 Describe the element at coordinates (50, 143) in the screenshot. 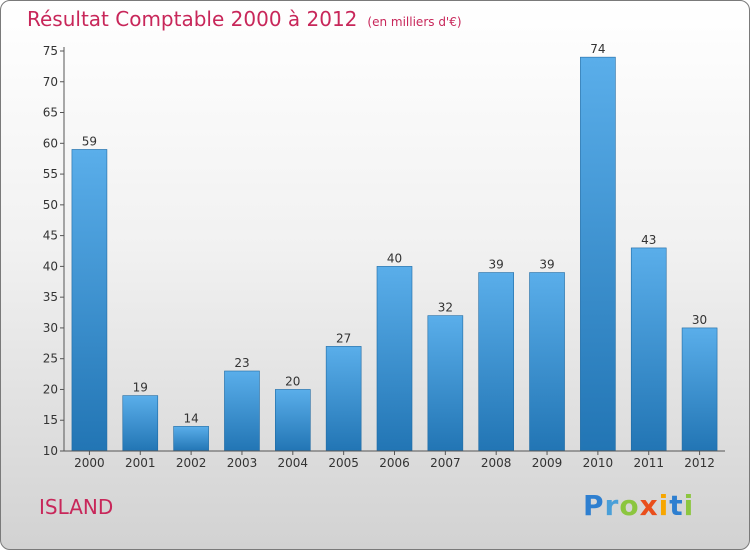

I see `y-tick-label: 60` at that location.